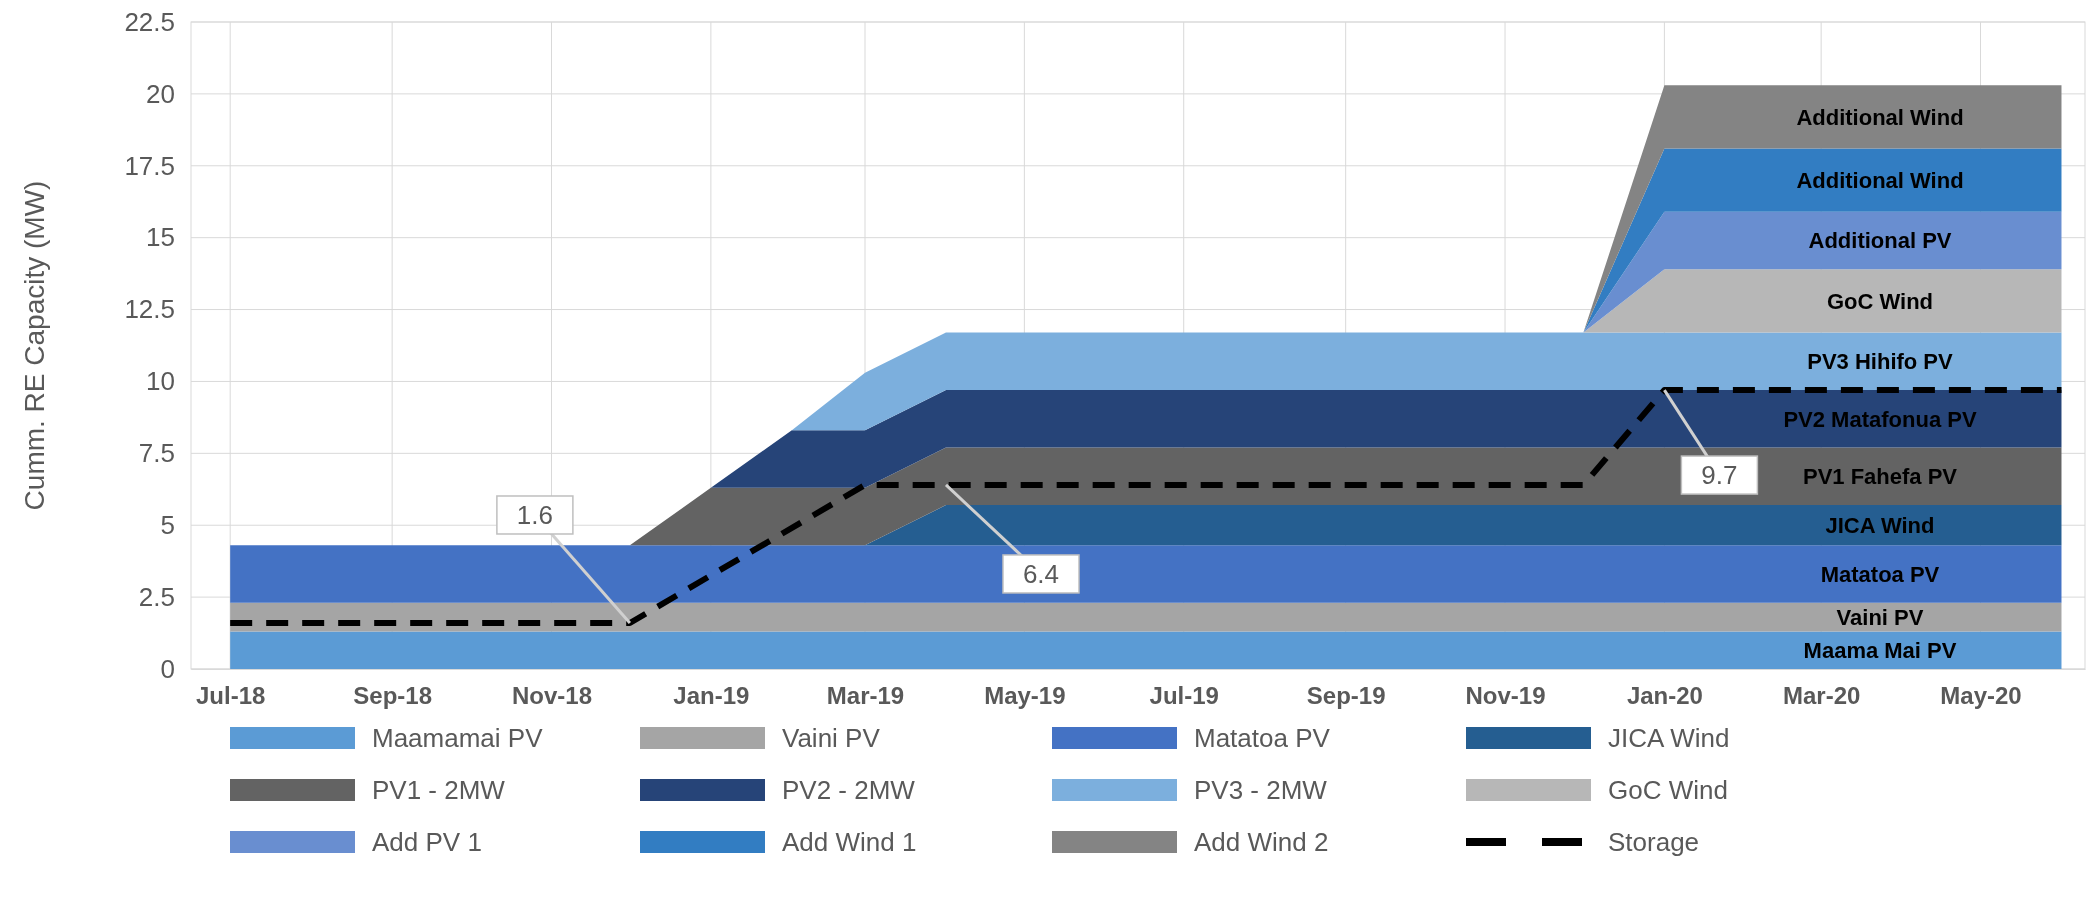  I want to click on legend-label: Add PV 1, so click(427, 842).